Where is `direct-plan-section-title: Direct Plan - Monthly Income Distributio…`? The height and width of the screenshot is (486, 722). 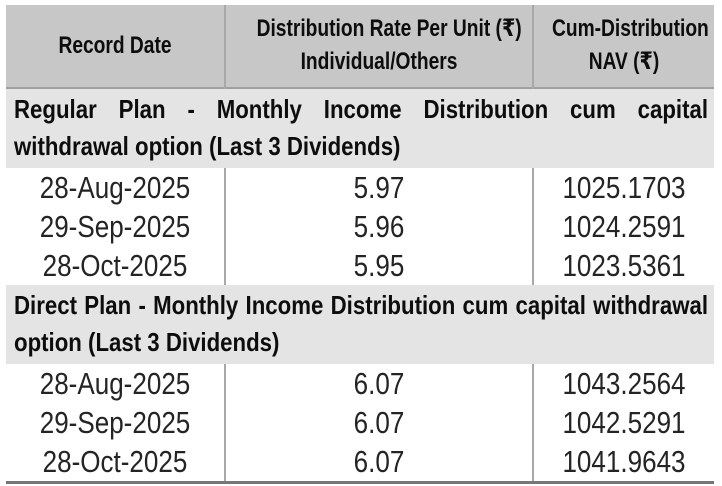 direct-plan-section-title: Direct Plan - Monthly Income Distributio… is located at coordinates (361, 323).